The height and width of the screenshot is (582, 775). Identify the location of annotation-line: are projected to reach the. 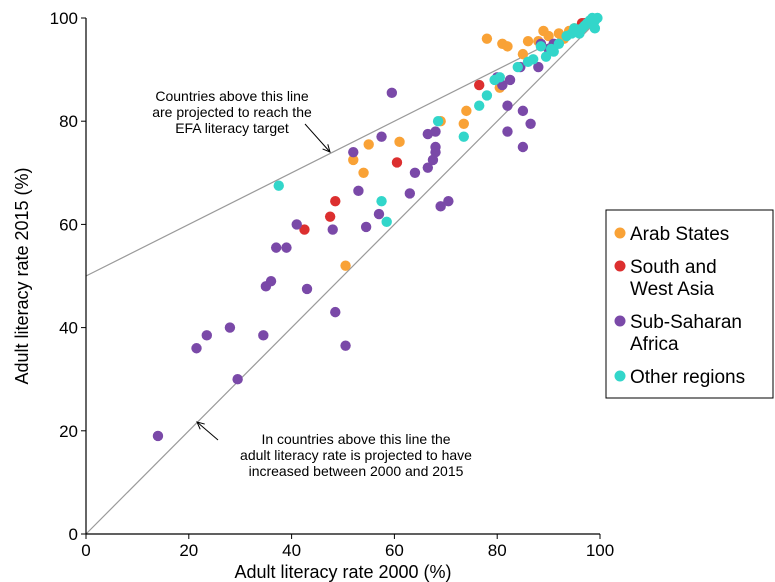
(232, 112).